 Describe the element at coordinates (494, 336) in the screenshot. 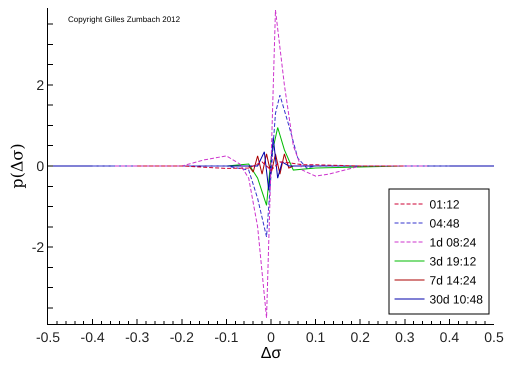

I see `x-tick-label: 0.5` at that location.